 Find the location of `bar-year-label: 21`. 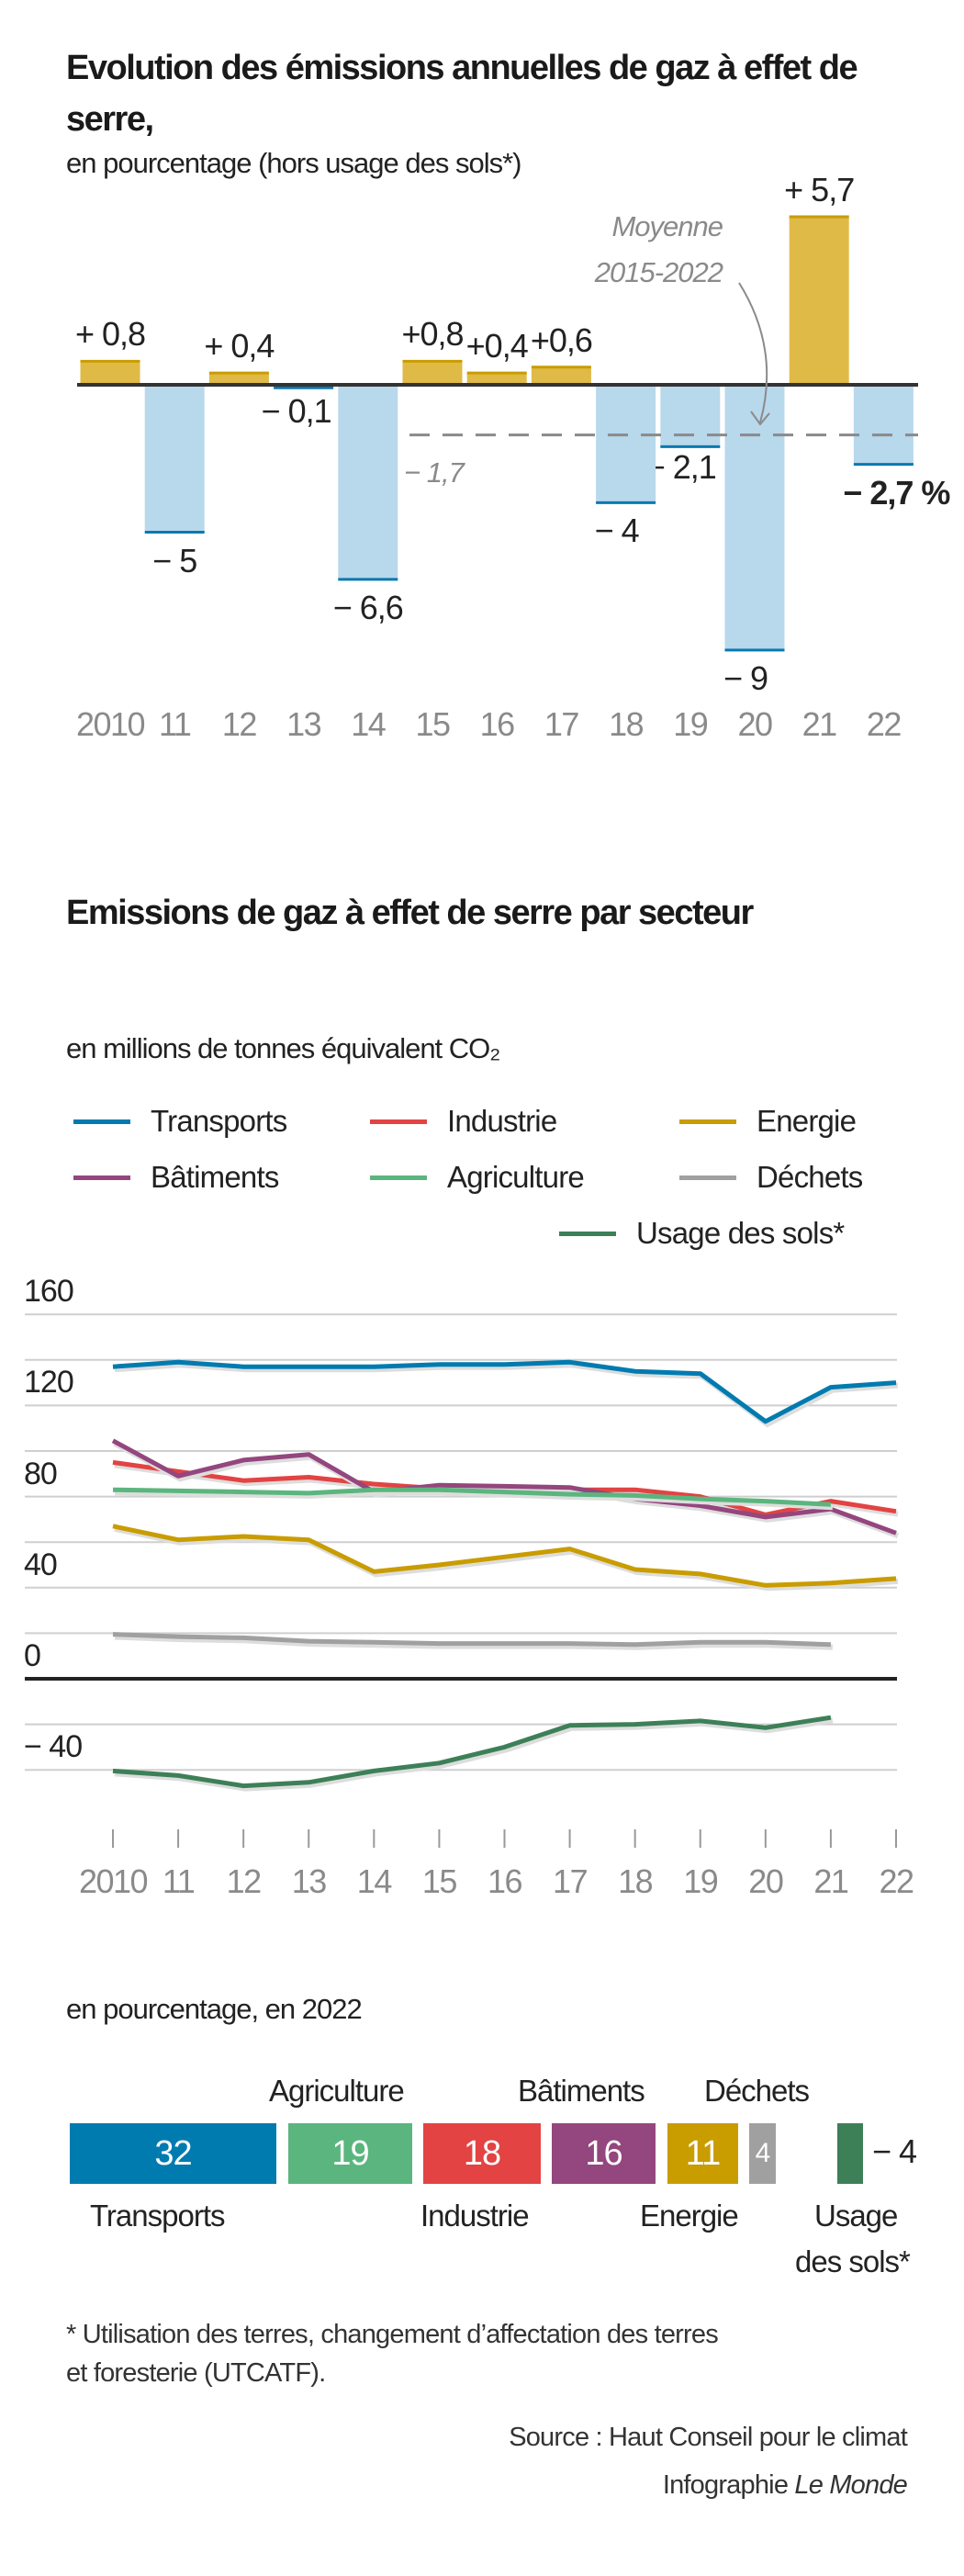

bar-year-label: 21 is located at coordinates (819, 724).